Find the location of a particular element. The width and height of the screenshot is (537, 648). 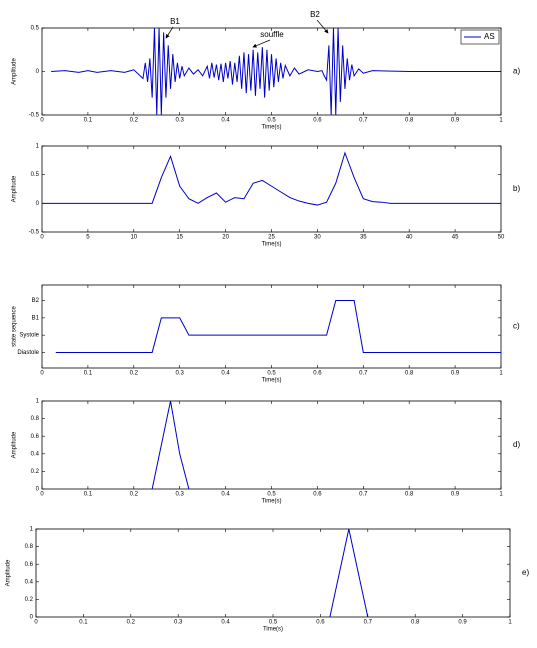

panel-label: b) is located at coordinates (516, 188).